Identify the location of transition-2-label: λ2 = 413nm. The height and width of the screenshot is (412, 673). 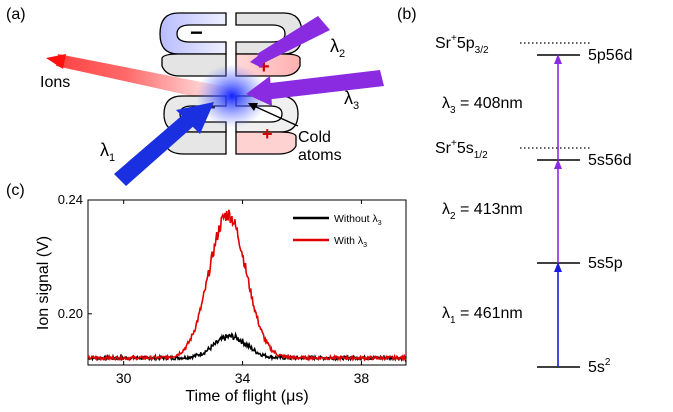
(482, 211).